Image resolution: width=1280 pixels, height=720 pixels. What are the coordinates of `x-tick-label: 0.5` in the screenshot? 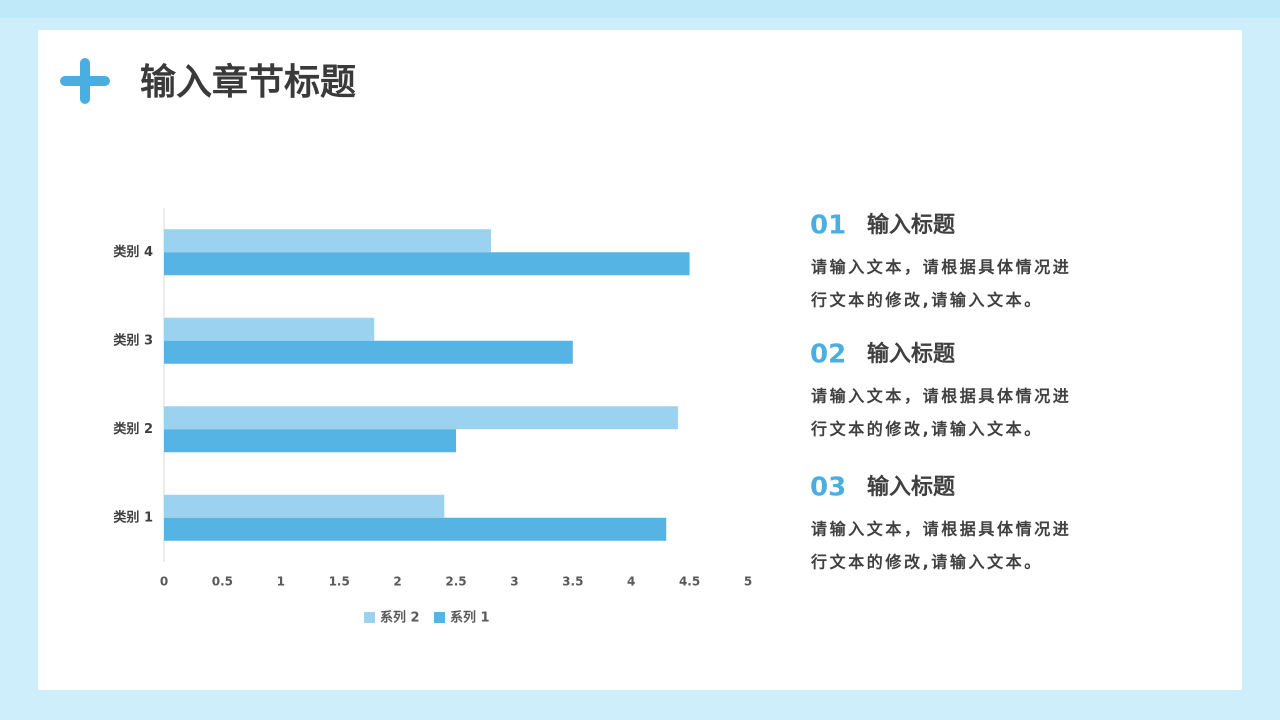 It's located at (222, 582).